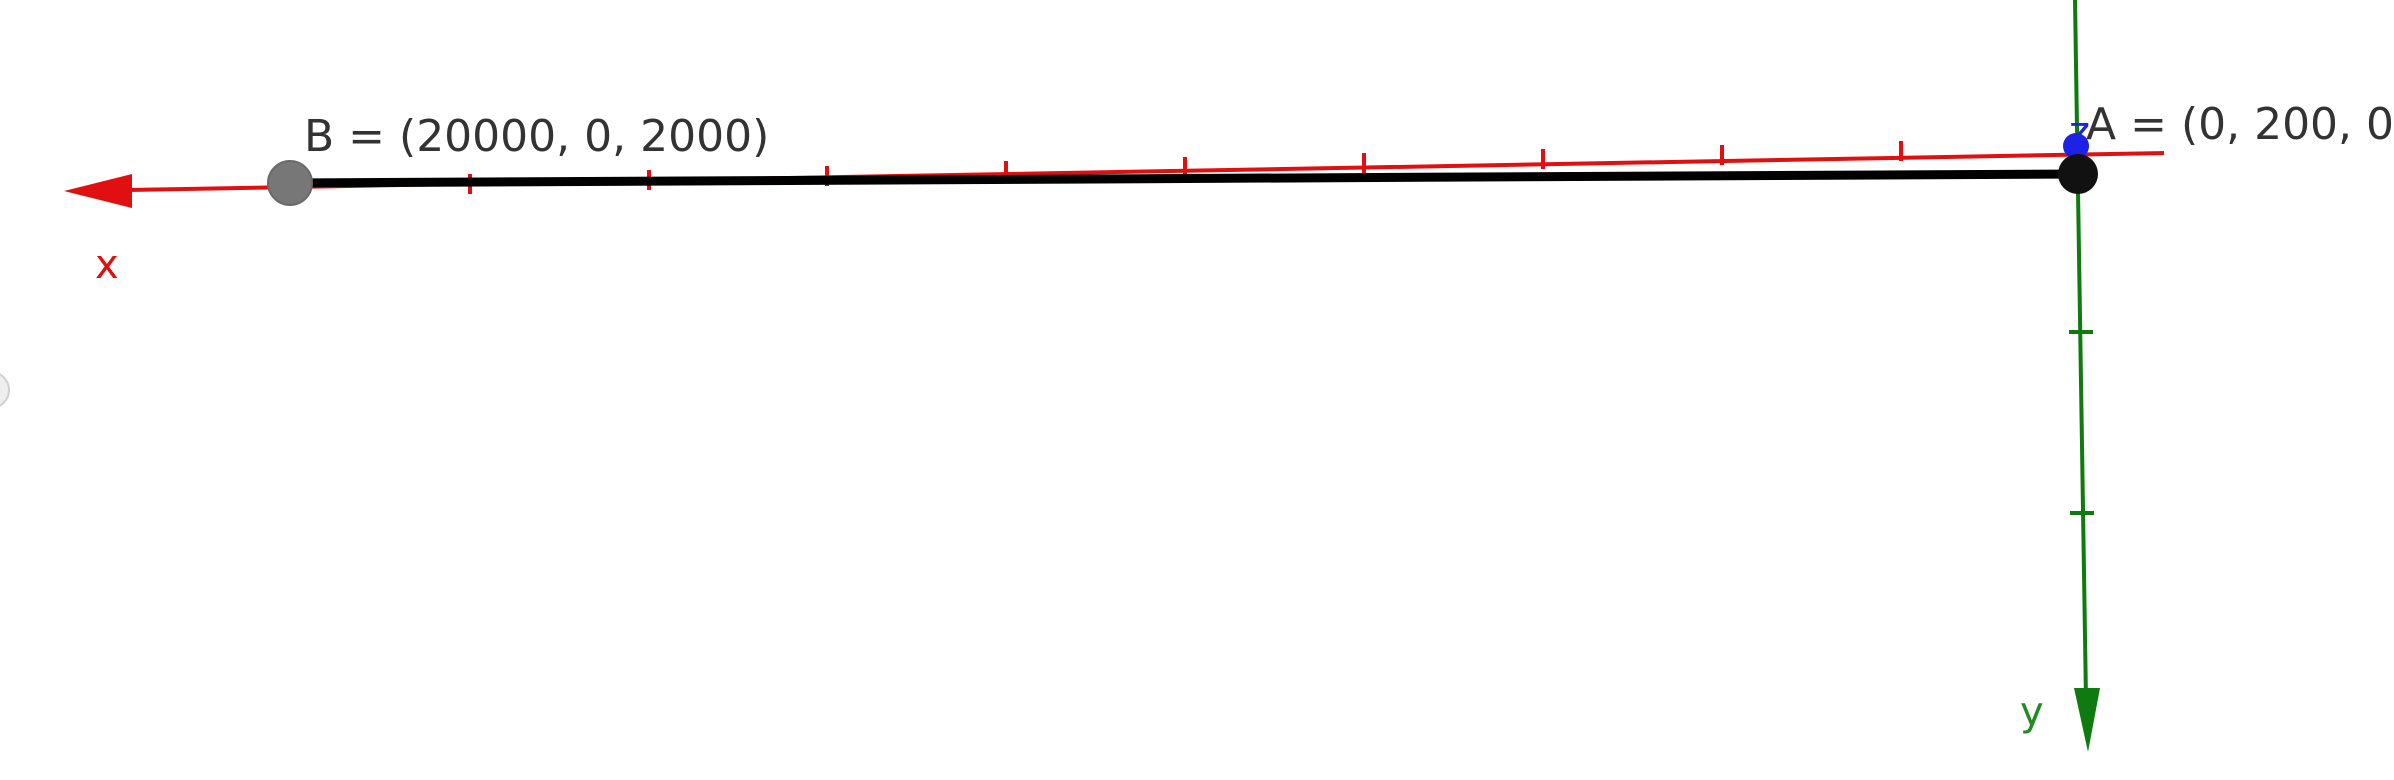 This screenshot has width=2394, height=780. I want to click on x-axis-label: x, so click(107, 265).